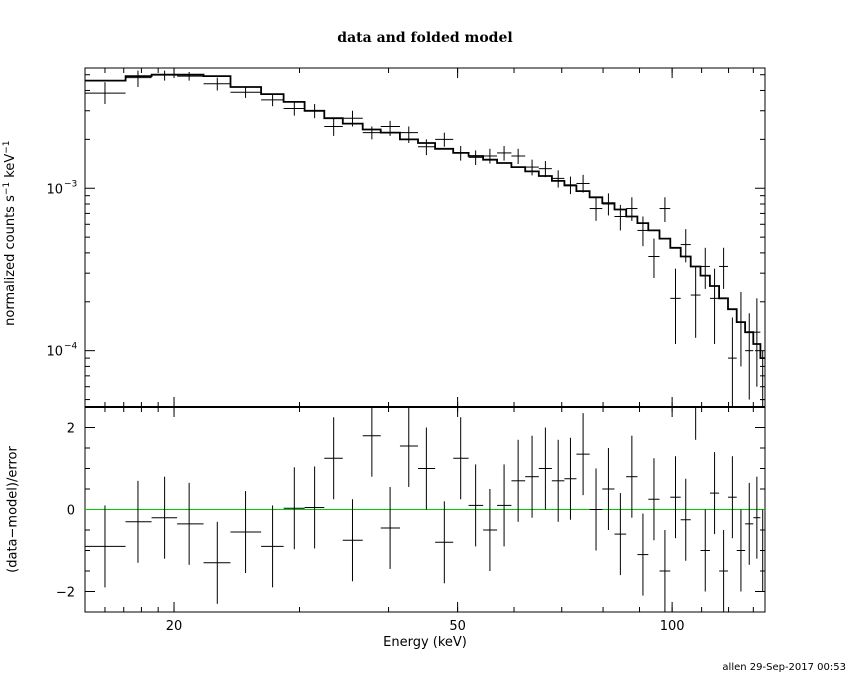 The height and width of the screenshot is (680, 850). Describe the element at coordinates (672, 626) in the screenshot. I see `x-tick-label: 100` at that location.